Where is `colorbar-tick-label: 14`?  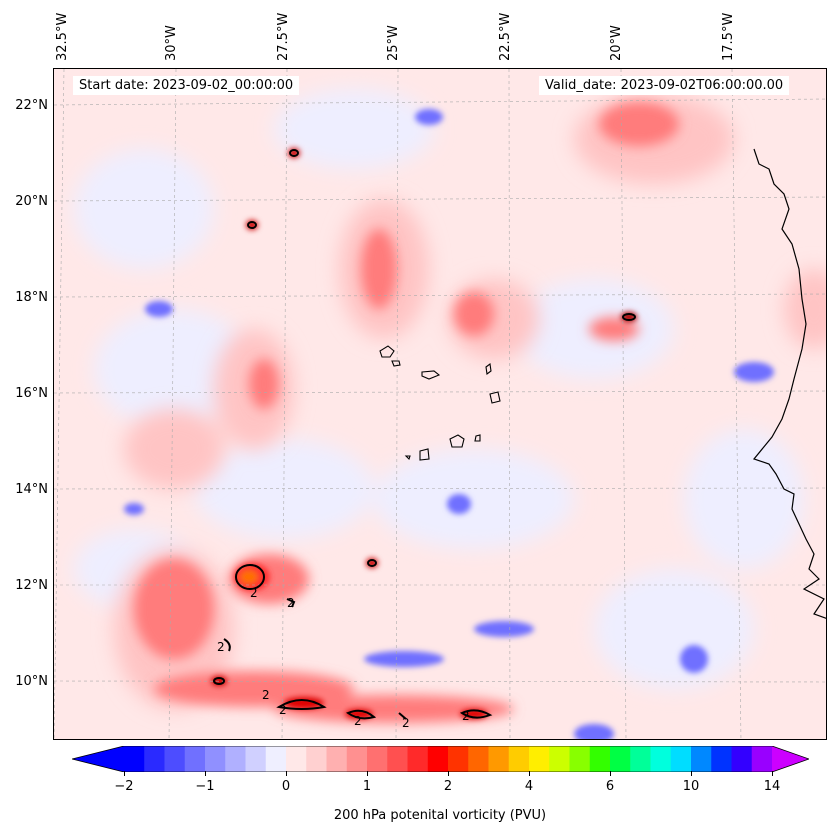 colorbar-tick-label: 14 is located at coordinates (772, 786).